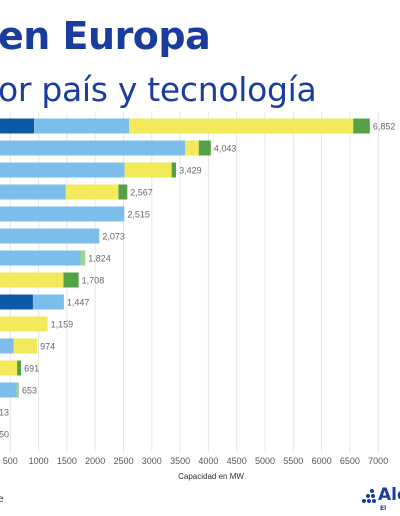 The image size is (400, 516). Describe the element at coordinates (152, 461) in the screenshot. I see `x-tick-label: 3000` at that location.